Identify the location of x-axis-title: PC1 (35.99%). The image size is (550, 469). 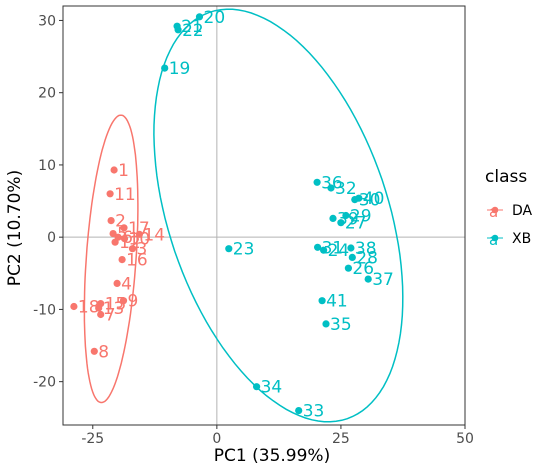
(272, 456).